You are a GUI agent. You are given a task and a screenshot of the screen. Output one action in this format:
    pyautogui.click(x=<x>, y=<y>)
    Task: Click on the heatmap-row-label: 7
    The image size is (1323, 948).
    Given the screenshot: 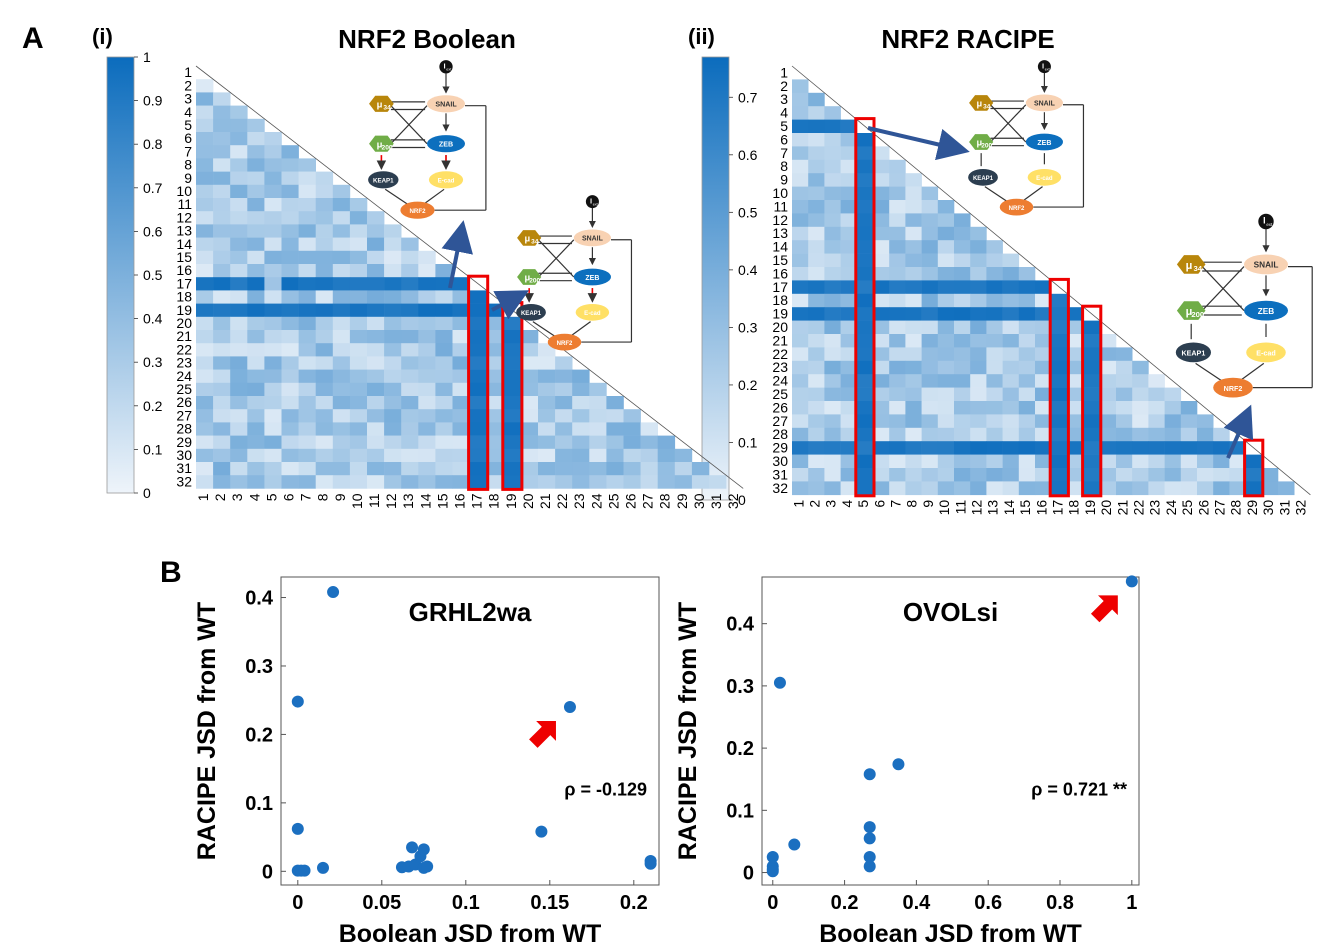 What is the action you would take?
    pyautogui.click(x=188, y=151)
    